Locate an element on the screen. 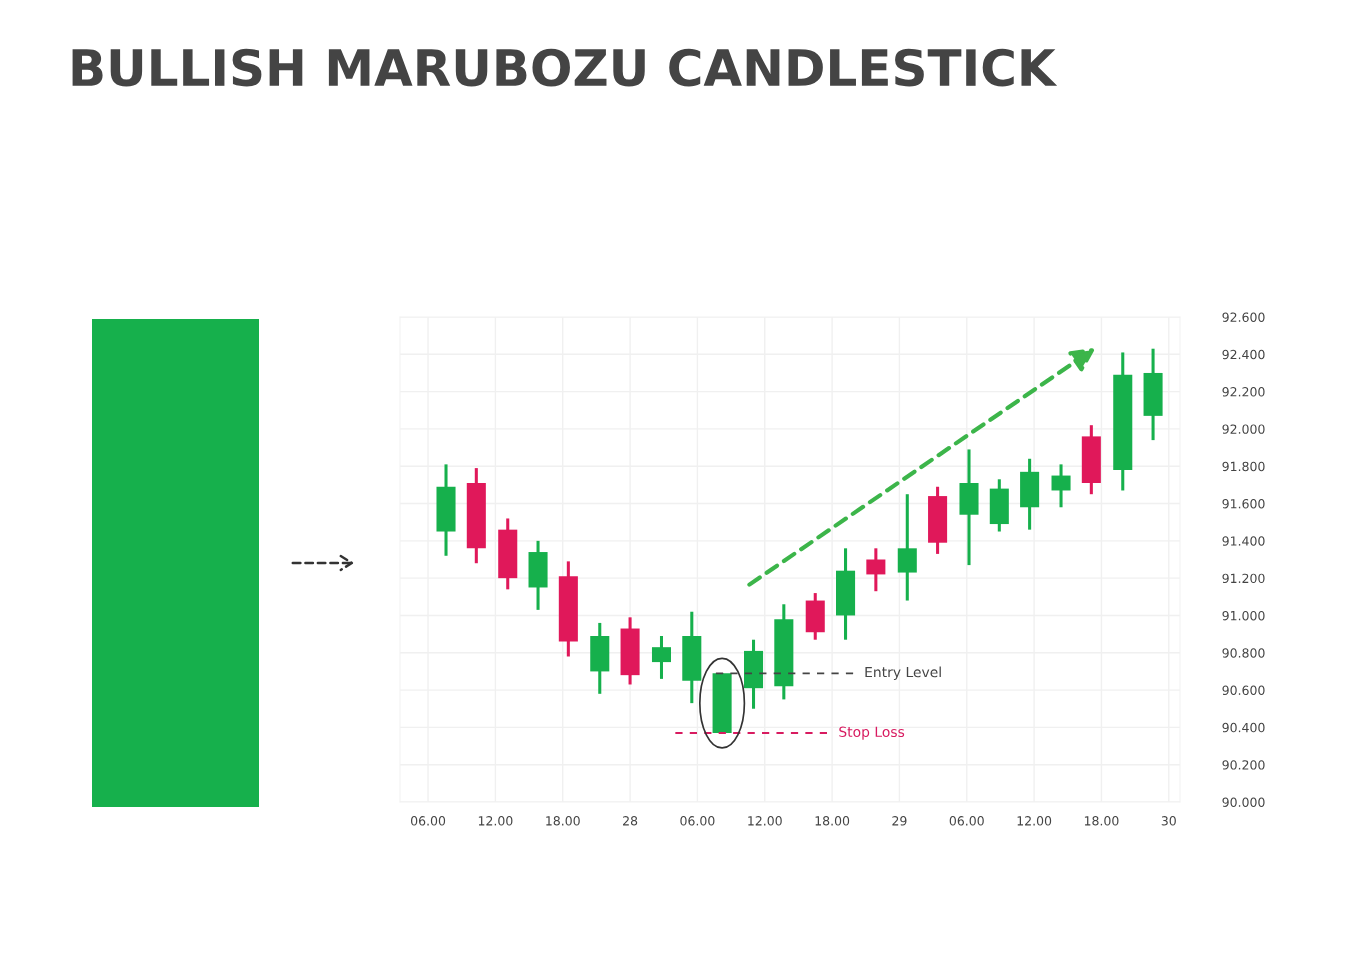 This screenshot has height=980, width=1372. y-tick-label: 91.200 is located at coordinates (1243, 578).